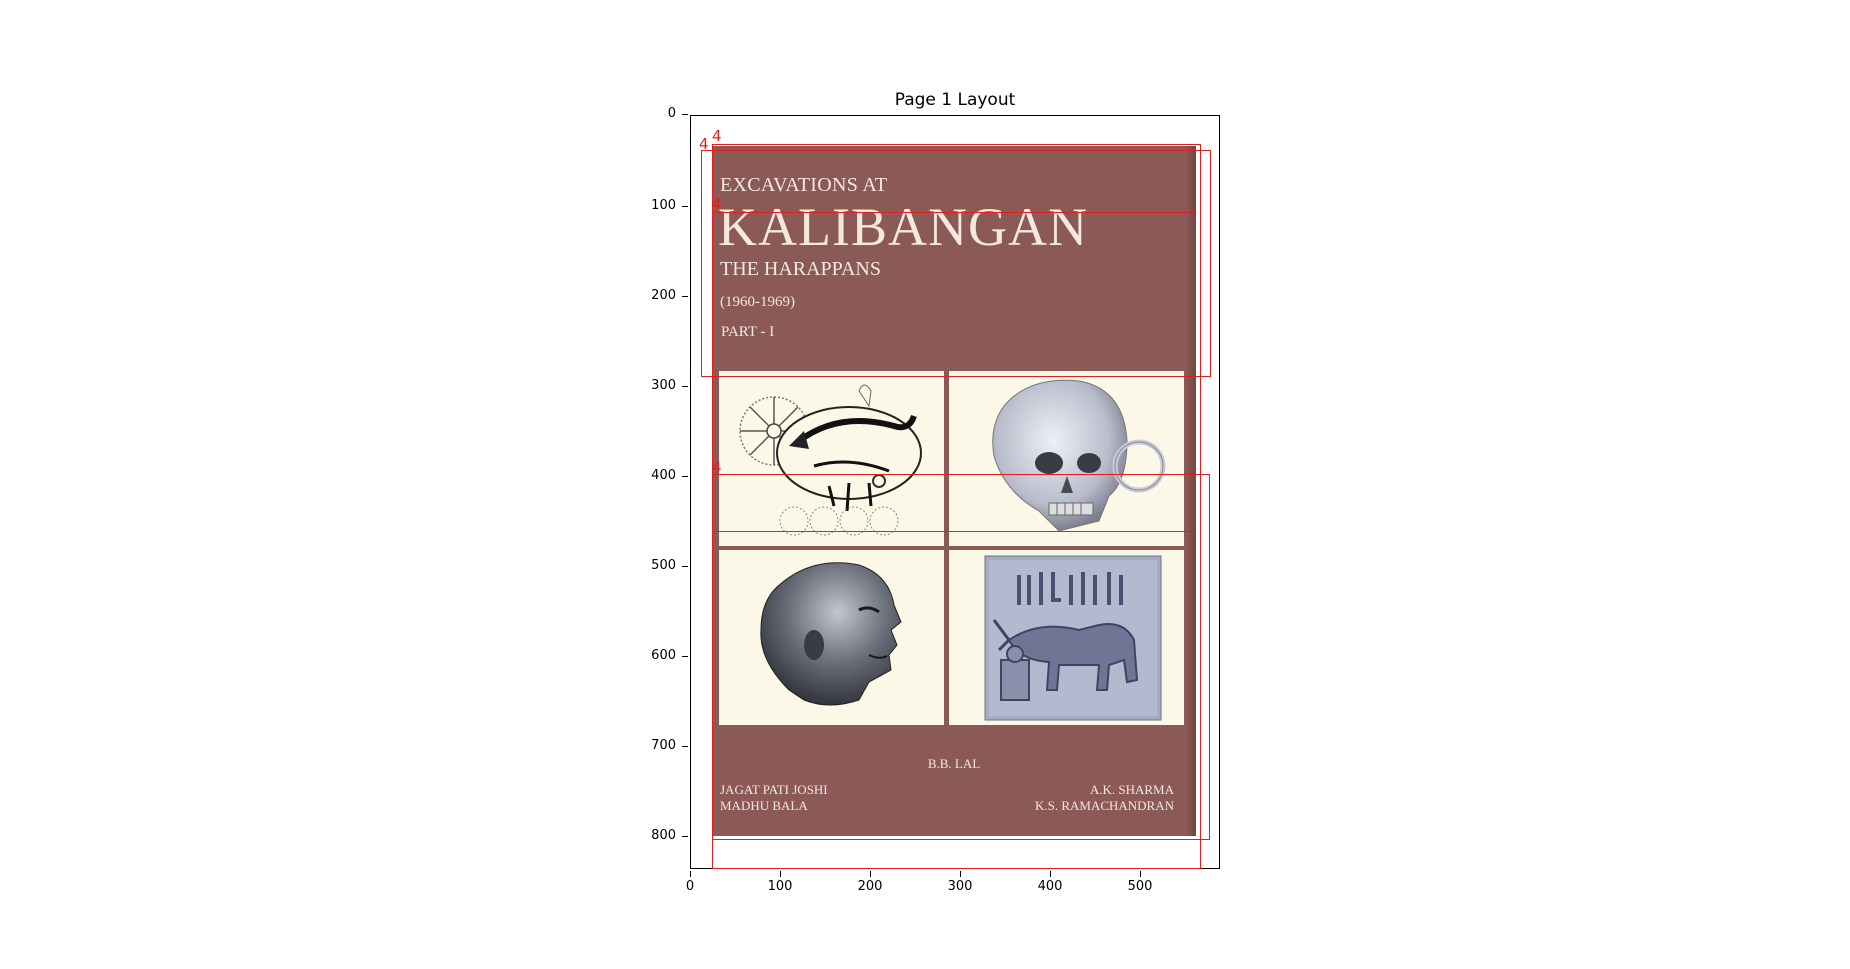 This screenshot has height=969, width=1850. I want to click on cover-title: KALIBANGAN, so click(903, 227).